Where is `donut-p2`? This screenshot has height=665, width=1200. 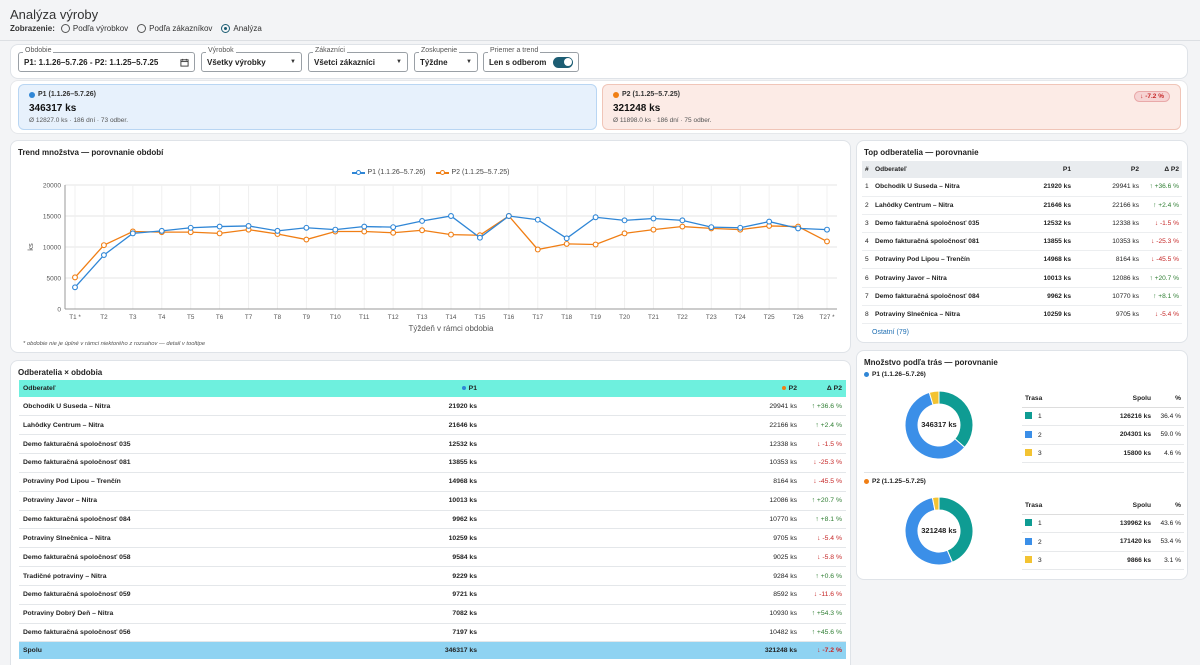
donut-p2 is located at coordinates (939, 531).